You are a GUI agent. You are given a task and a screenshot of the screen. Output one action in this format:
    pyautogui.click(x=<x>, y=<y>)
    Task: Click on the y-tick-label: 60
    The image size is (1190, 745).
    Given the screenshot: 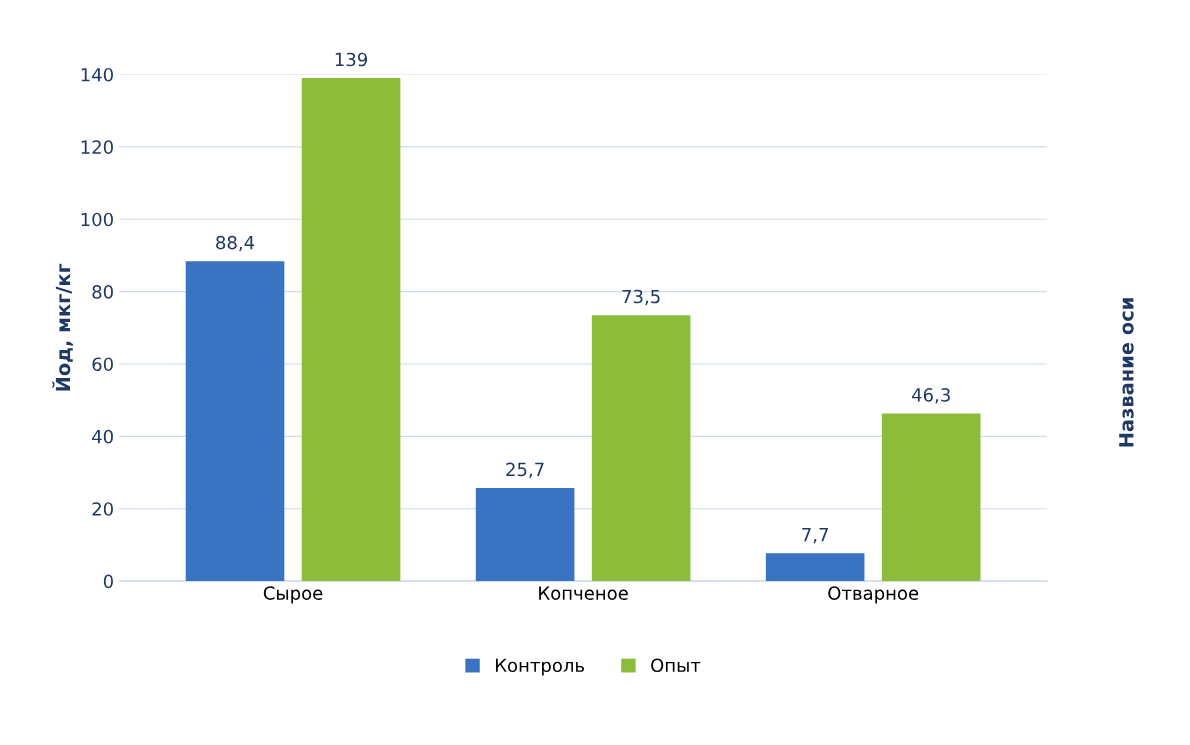 What is the action you would take?
    pyautogui.click(x=102, y=364)
    